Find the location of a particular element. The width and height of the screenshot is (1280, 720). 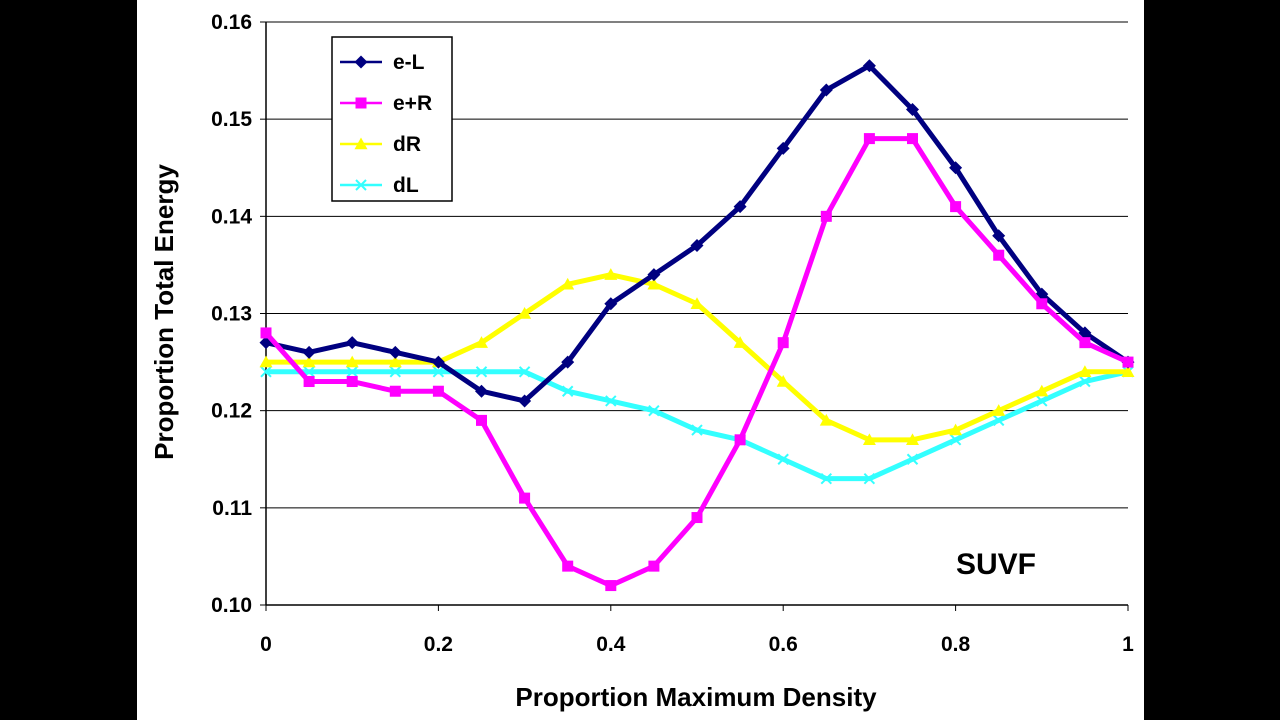

legend-label: dL is located at coordinates (406, 185).